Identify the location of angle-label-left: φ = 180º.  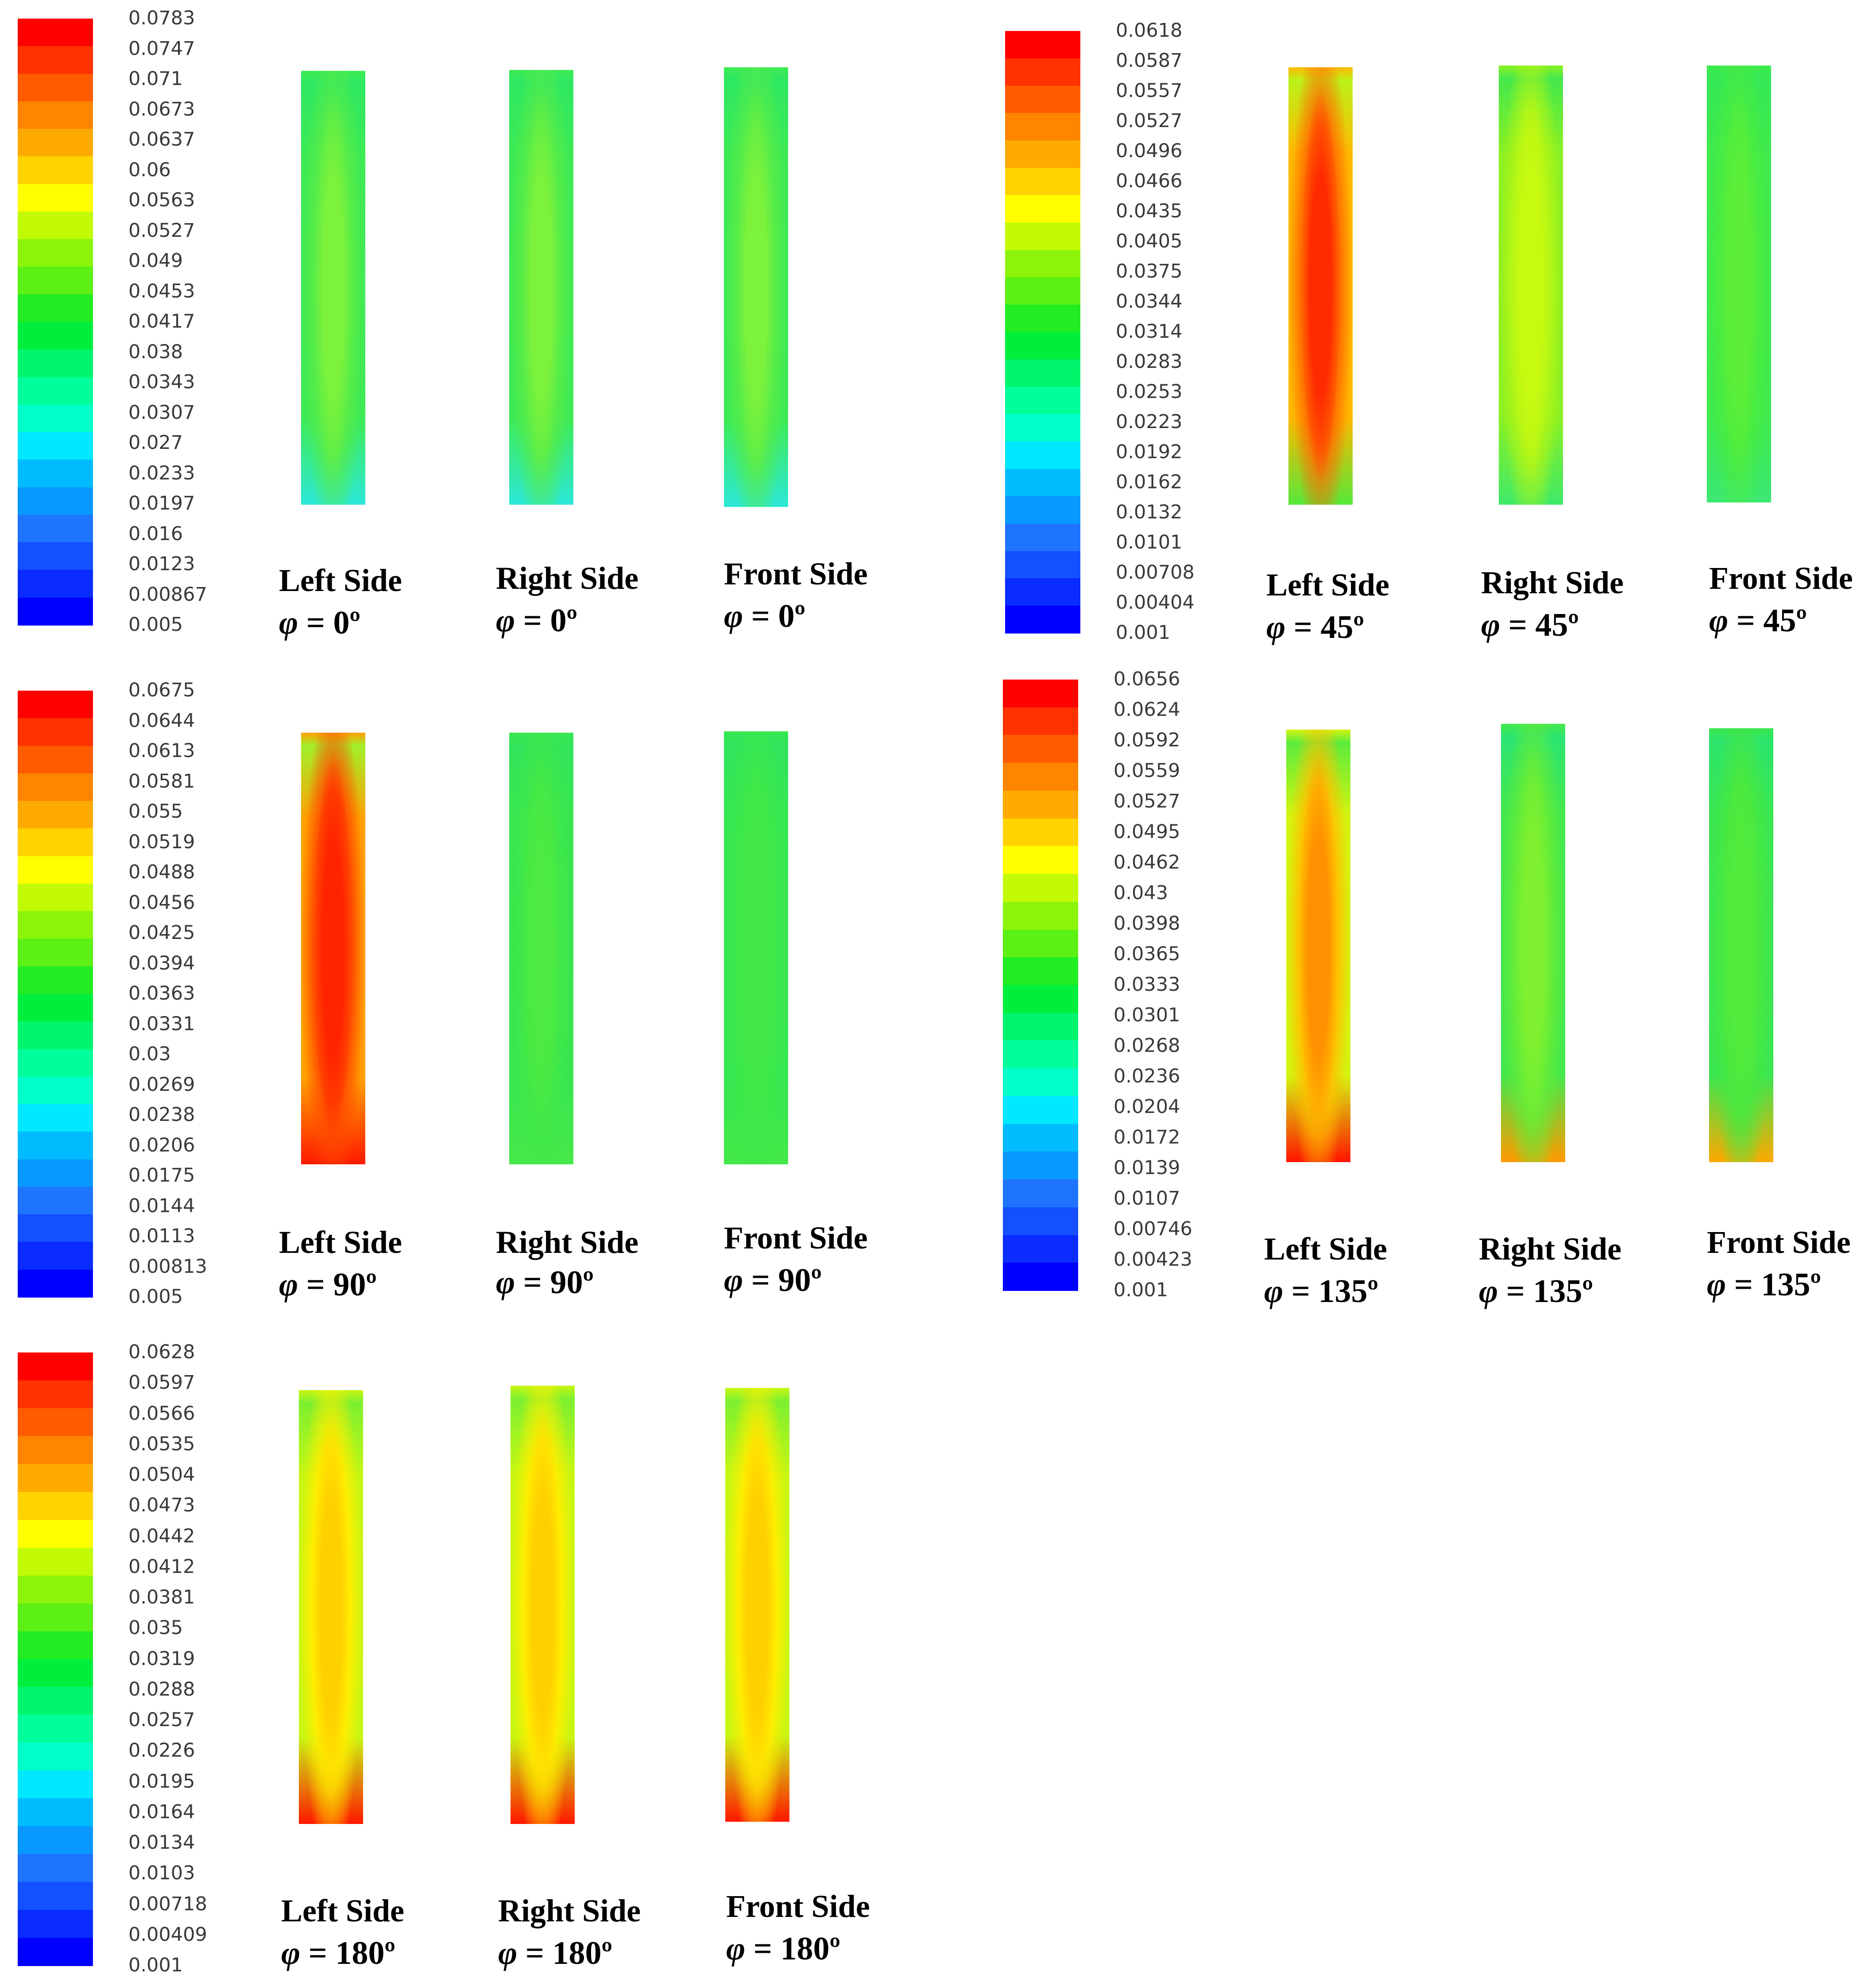
(338, 1953).